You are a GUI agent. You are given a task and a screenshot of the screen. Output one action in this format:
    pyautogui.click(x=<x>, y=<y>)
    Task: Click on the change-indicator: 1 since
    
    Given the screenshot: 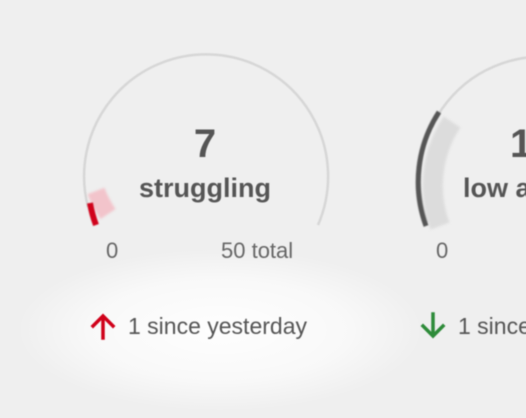 What is the action you would take?
    pyautogui.click(x=473, y=326)
    